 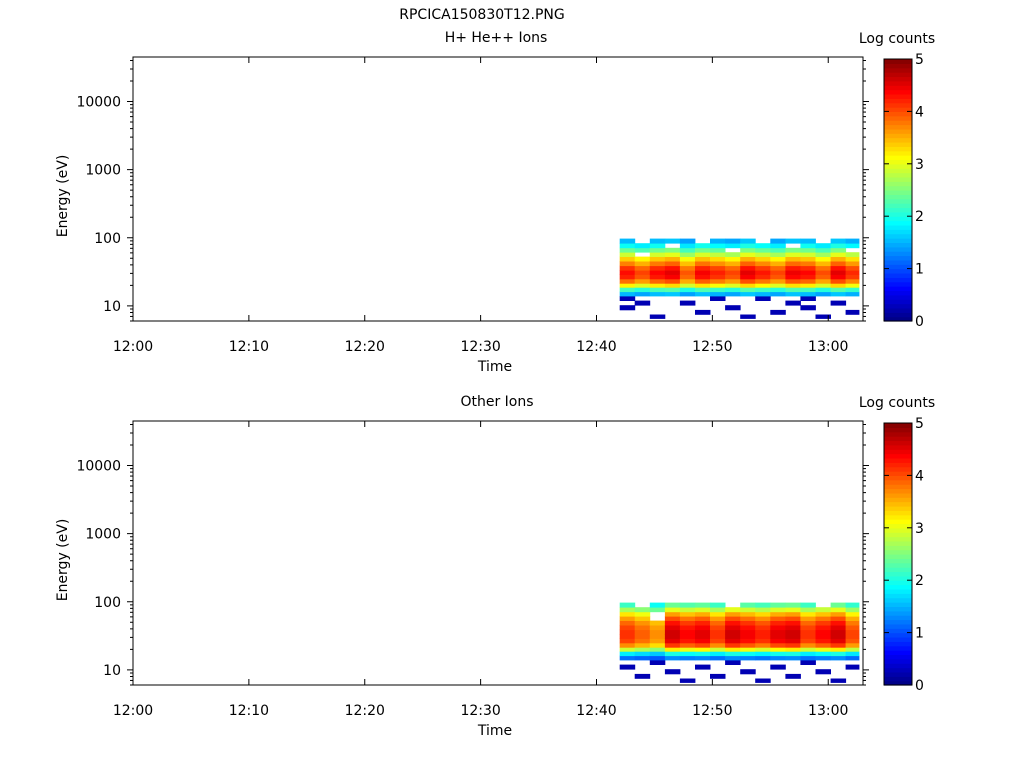 What do you see at coordinates (481, 15) in the screenshot?
I see `figure-title: RPCICA150830T12.PNG` at bounding box center [481, 15].